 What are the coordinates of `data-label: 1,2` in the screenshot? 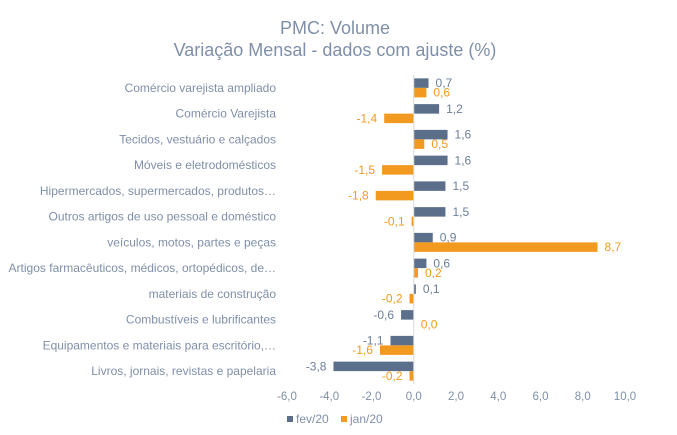 It's located at (454, 109).